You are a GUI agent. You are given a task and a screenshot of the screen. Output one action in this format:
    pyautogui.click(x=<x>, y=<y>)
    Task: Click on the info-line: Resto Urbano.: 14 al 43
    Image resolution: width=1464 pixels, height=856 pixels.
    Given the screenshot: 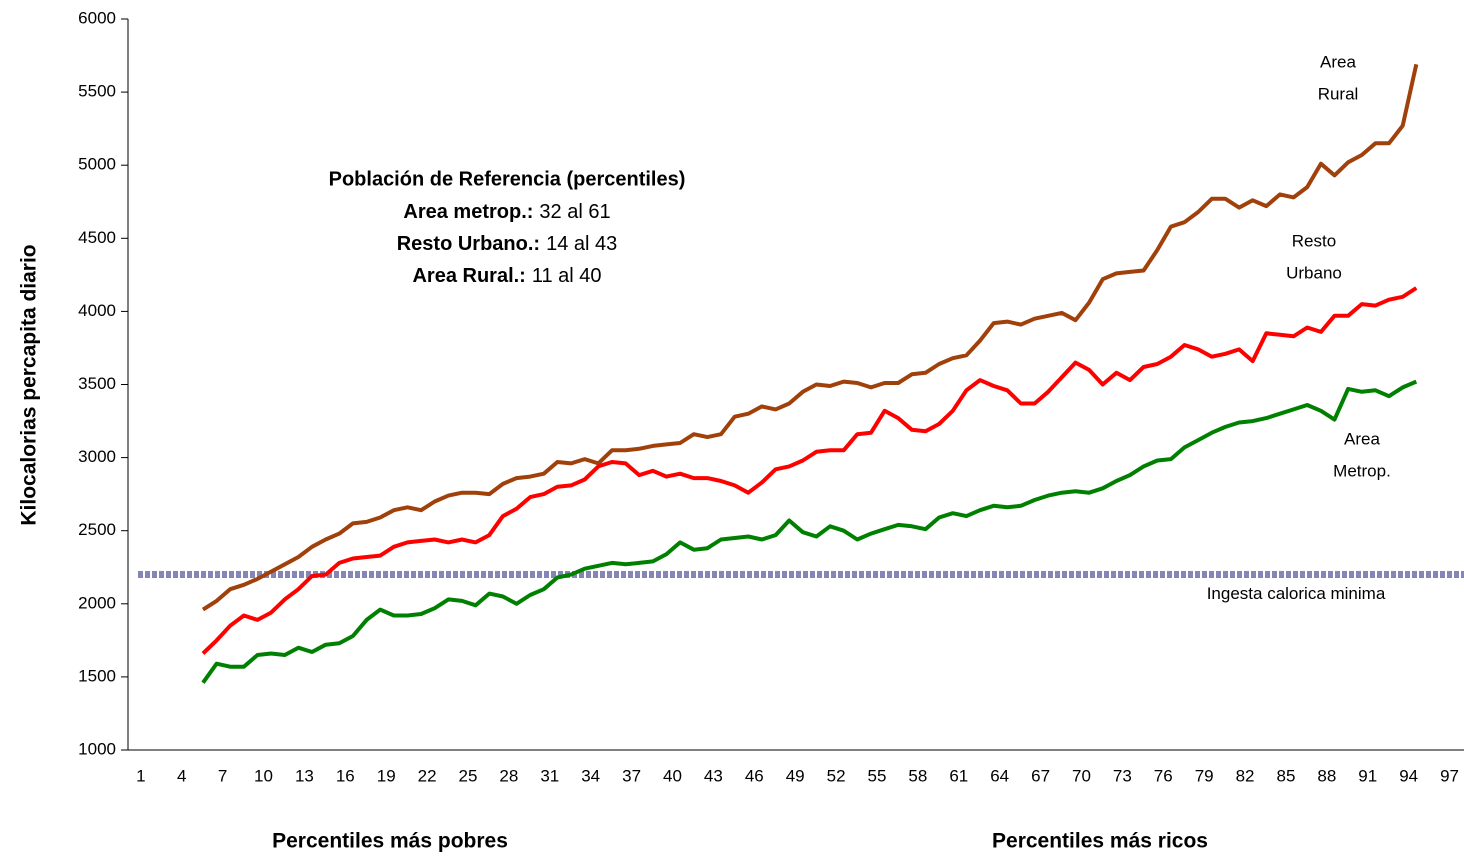 What is the action you would take?
    pyautogui.click(x=507, y=244)
    